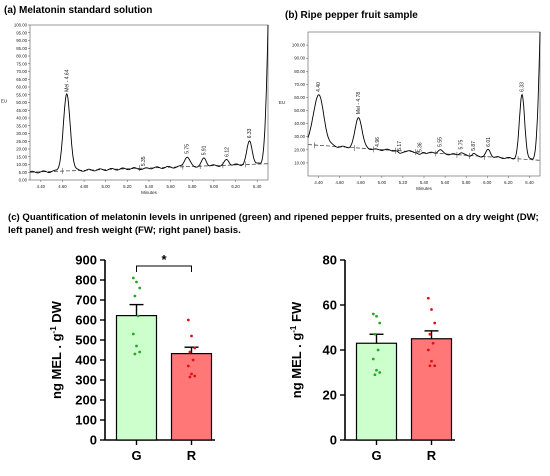 The width and height of the screenshot is (550, 476). What do you see at coordinates (529, 182) in the screenshot?
I see `x-tick-label: 6.40` at bounding box center [529, 182].